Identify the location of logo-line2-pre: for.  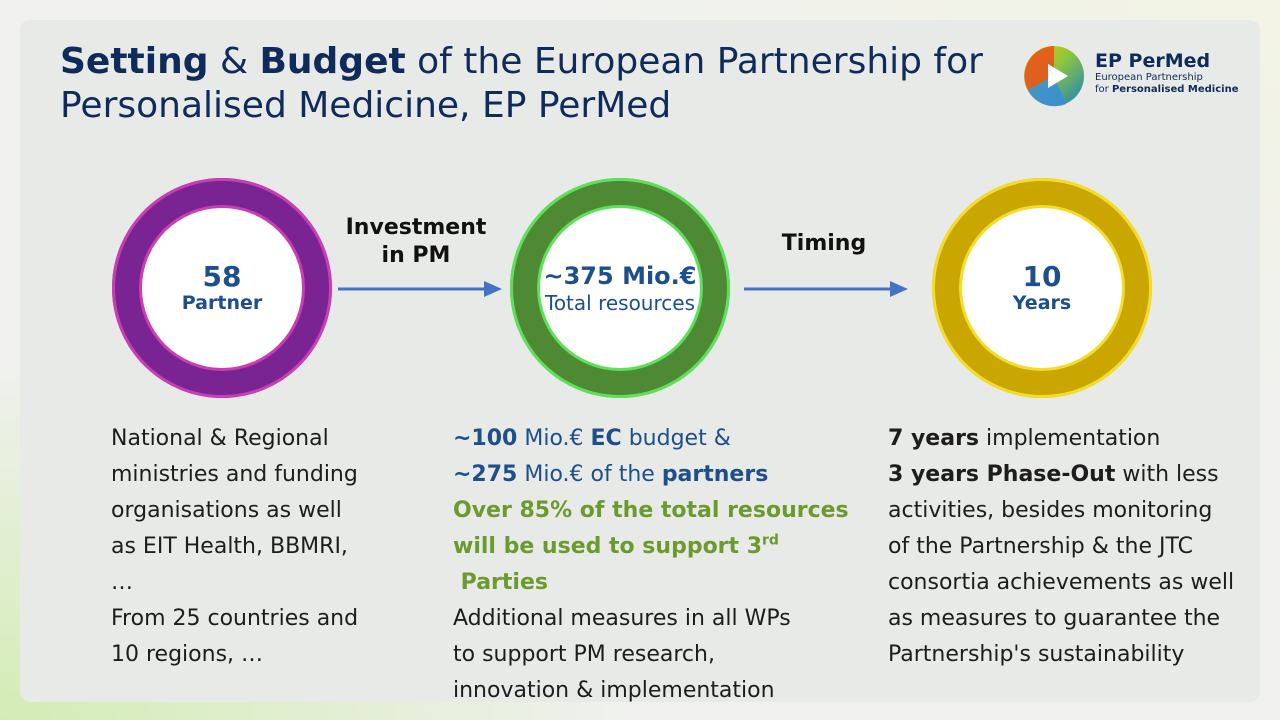
(1103, 89).